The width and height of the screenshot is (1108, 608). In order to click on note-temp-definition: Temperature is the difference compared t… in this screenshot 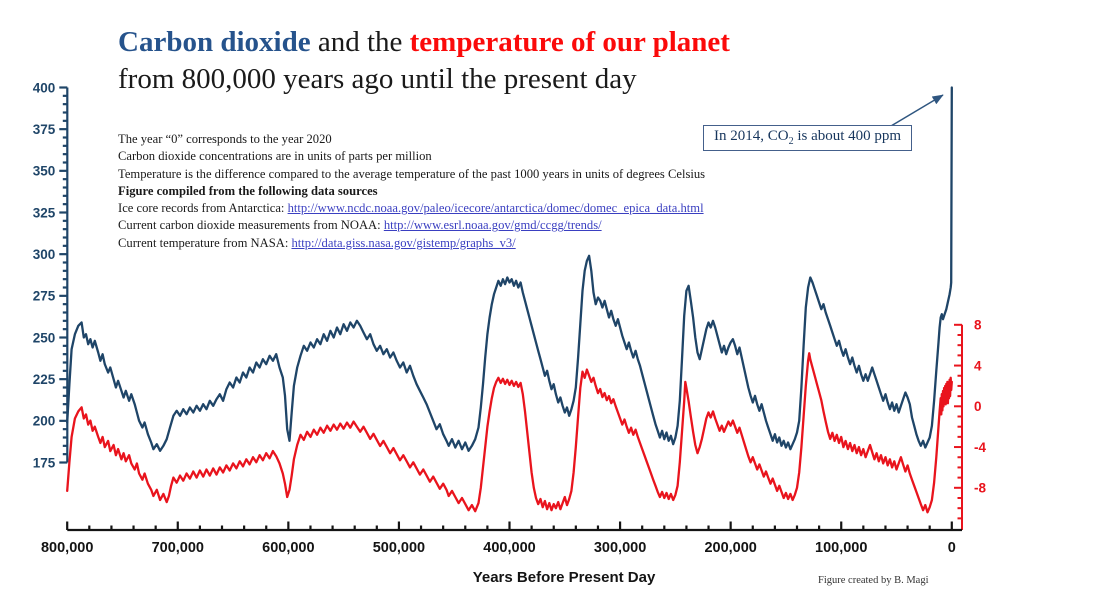, I will do `click(412, 173)`.